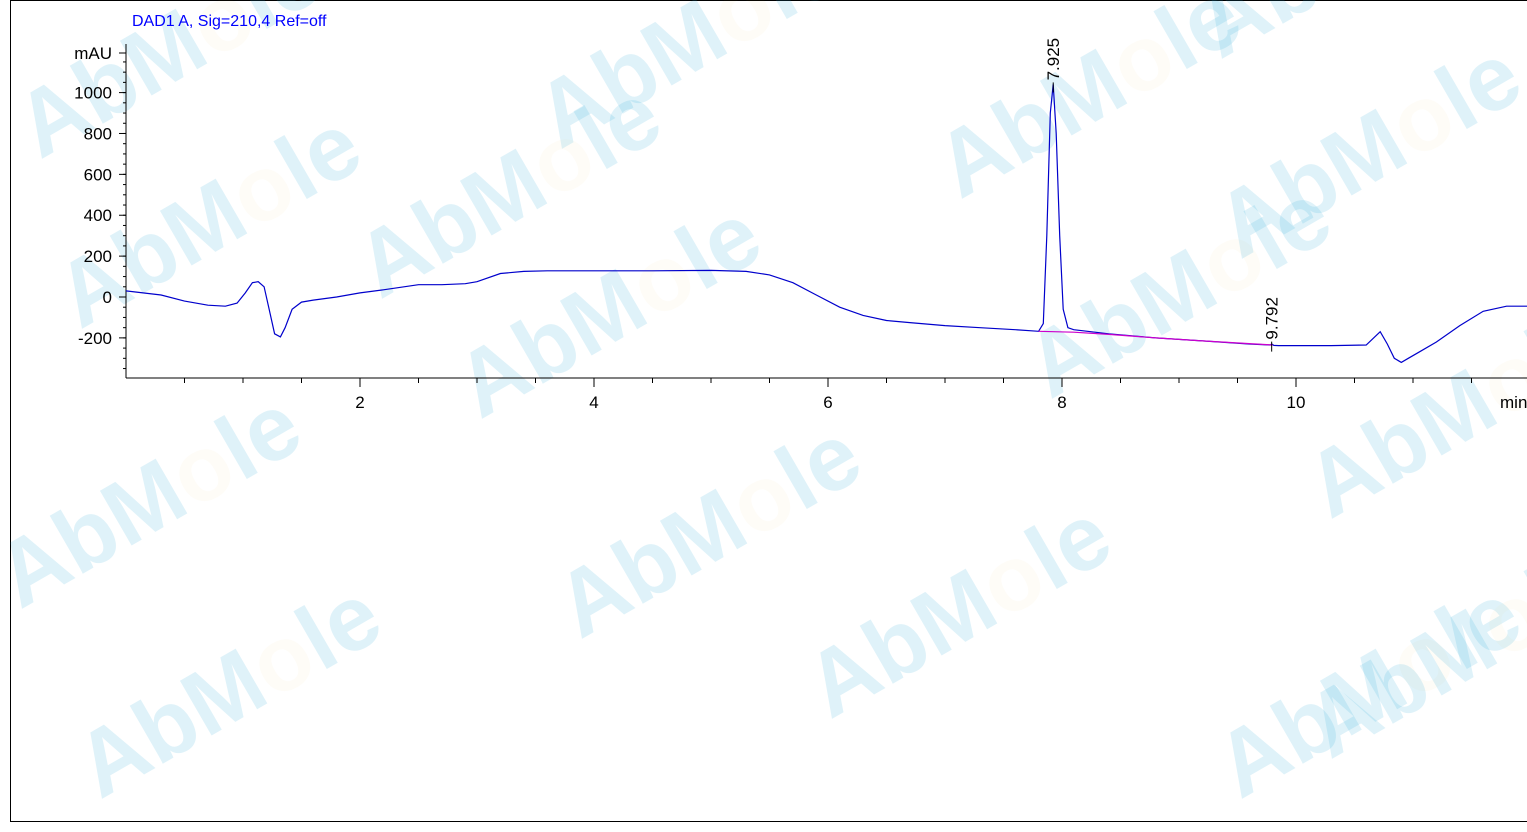  Describe the element at coordinates (98, 256) in the screenshot. I see `y-tick-label: 200` at that location.